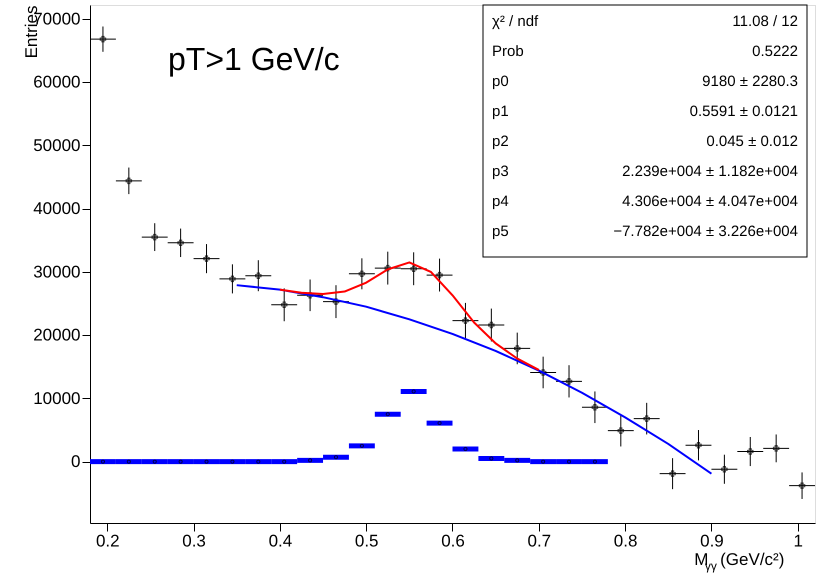 Image resolution: width=825 pixels, height=573 pixels. I want to click on y-tick-label: 30000, so click(56, 272).